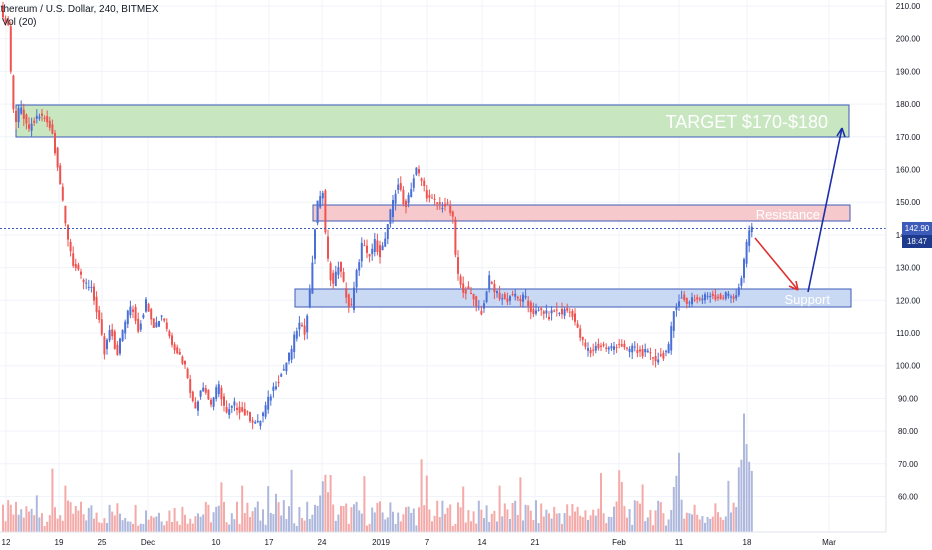 The height and width of the screenshot is (550, 932). I want to click on volume-indicator-label: Vol (20), so click(19, 22).